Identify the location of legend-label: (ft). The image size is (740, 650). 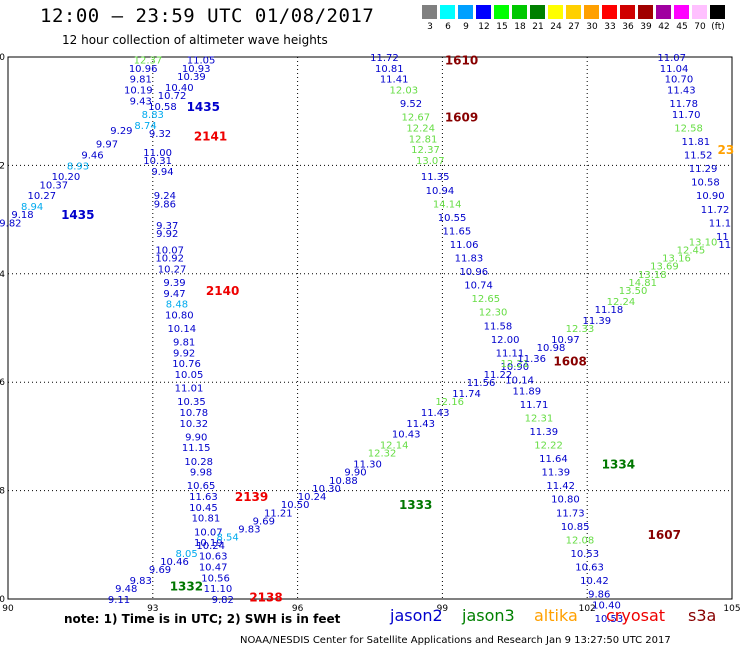
(718, 27).